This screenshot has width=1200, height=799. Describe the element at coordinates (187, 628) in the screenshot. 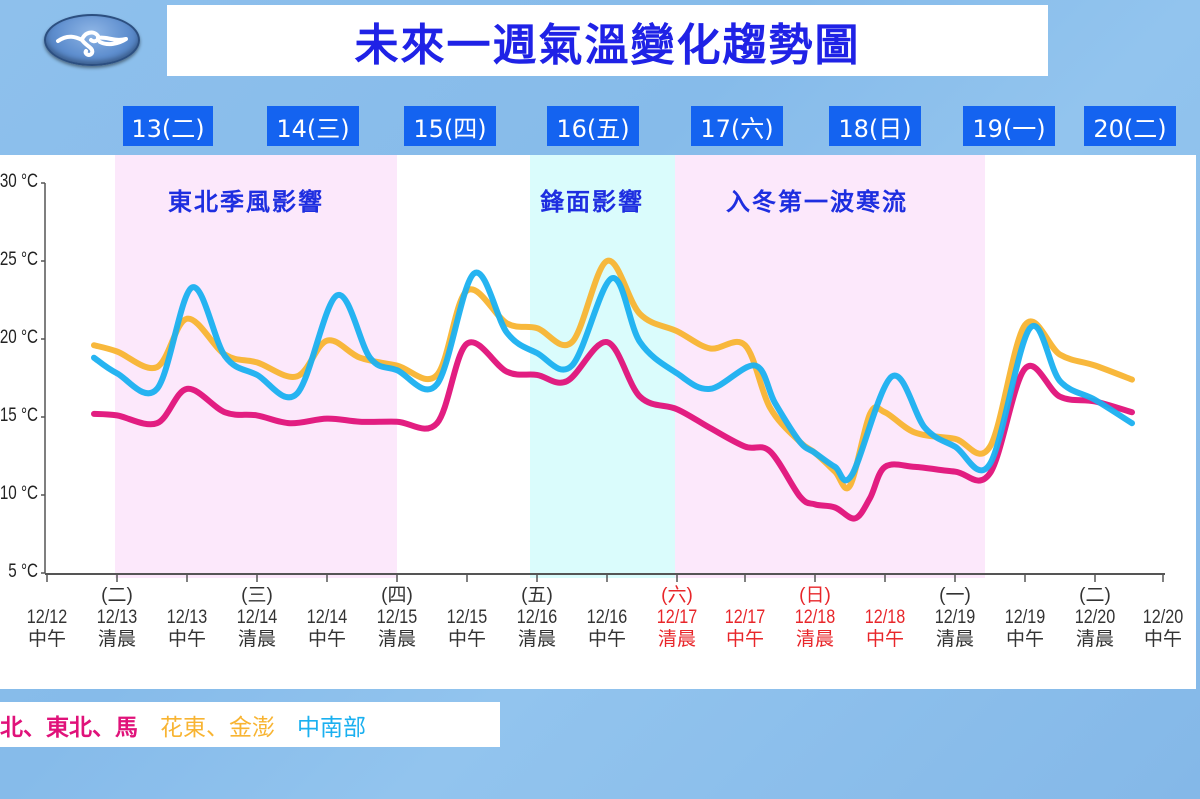

I see `x-tick-label: 12/13 中午` at that location.